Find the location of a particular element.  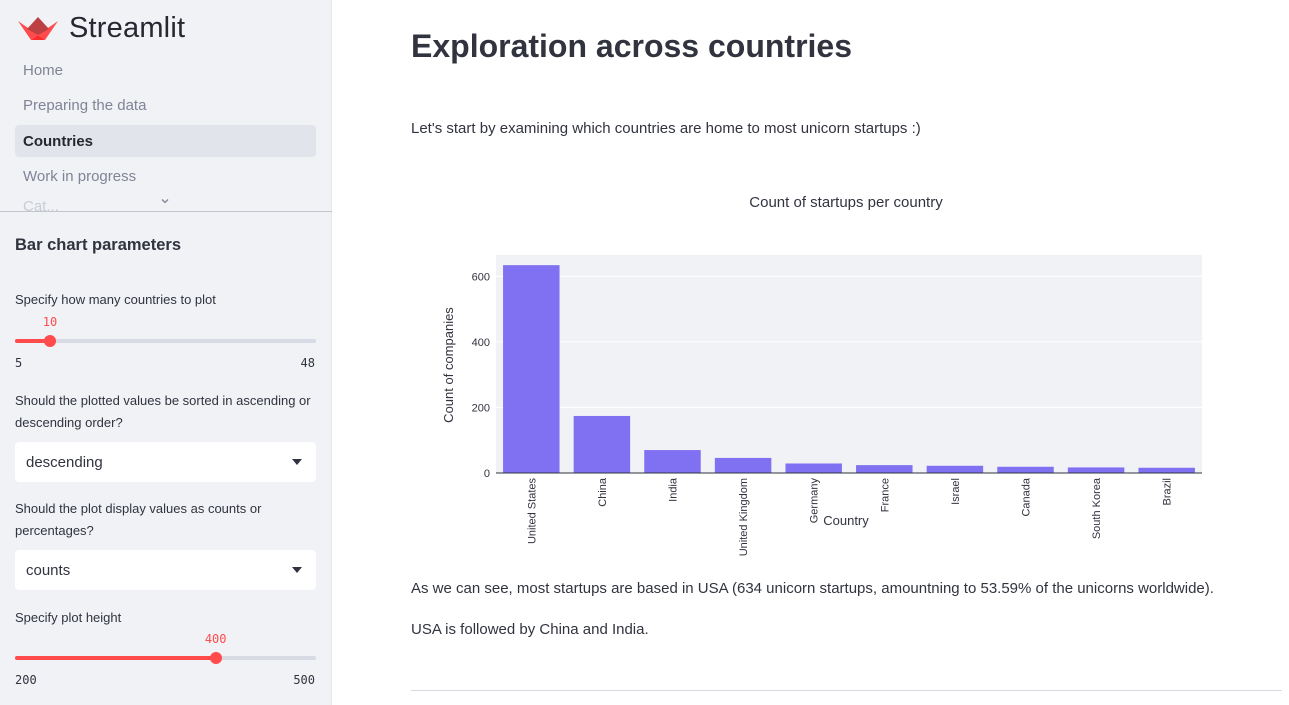

chart-title: Count of startups per country is located at coordinates (846, 202).